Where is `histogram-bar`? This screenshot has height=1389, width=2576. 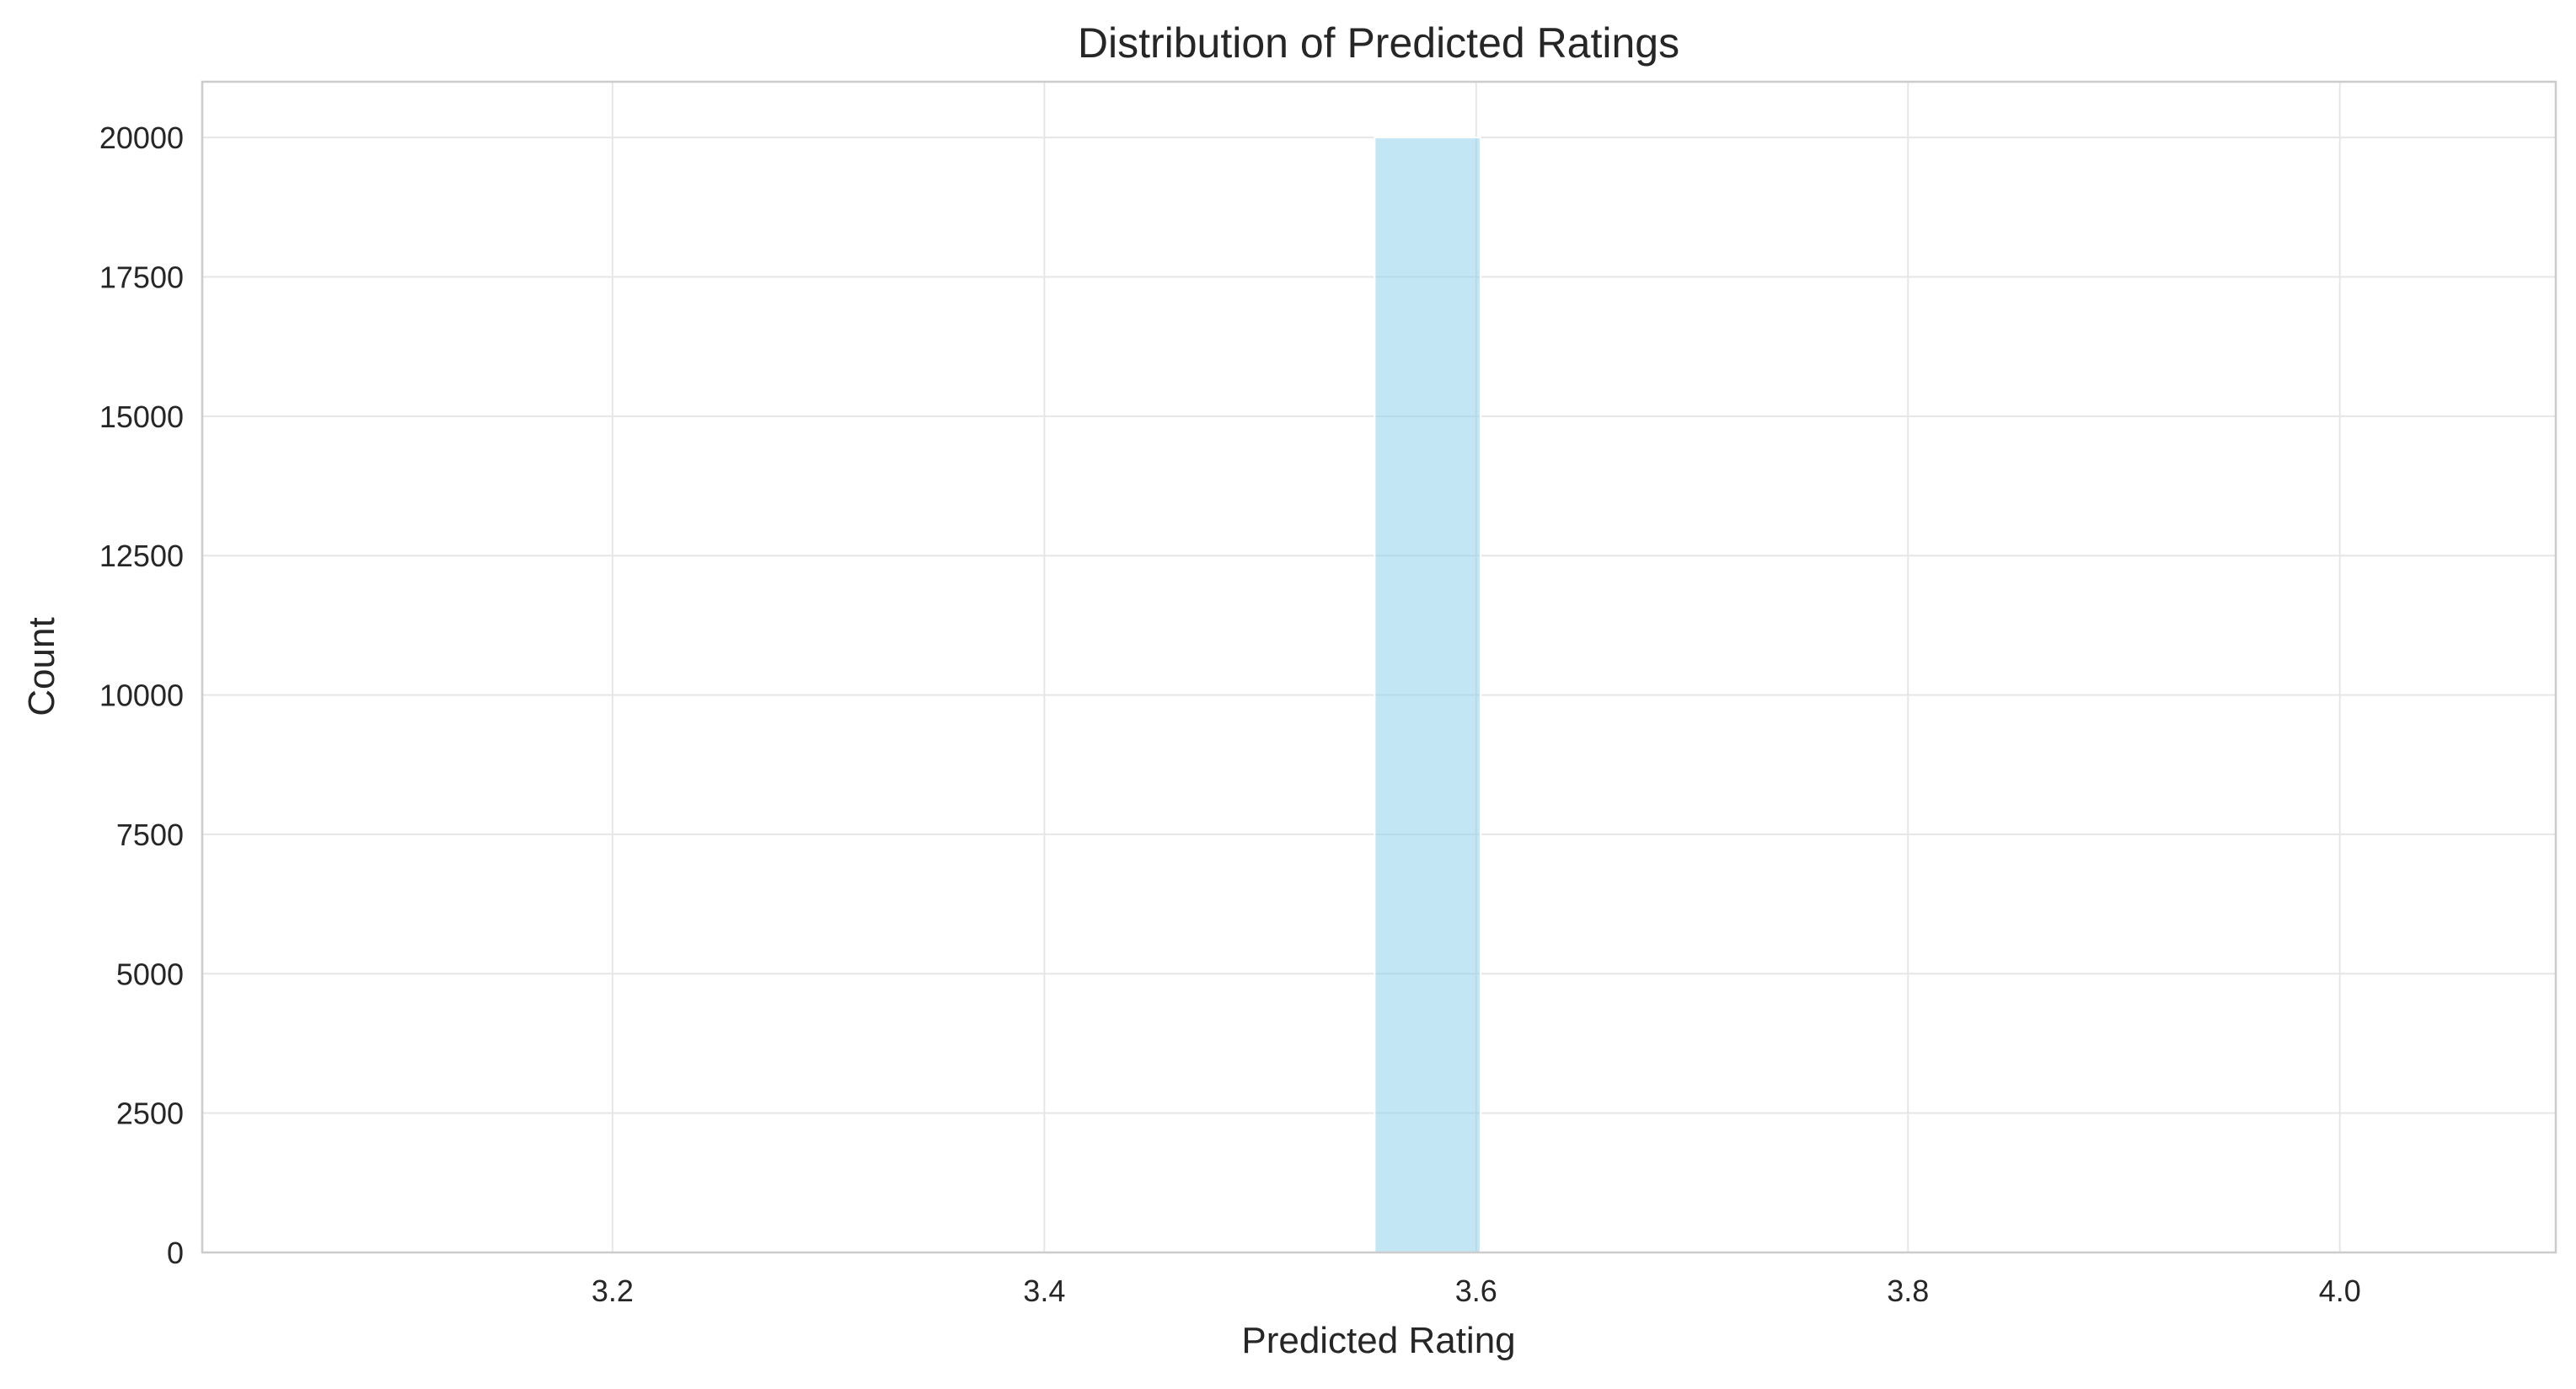 histogram-bar is located at coordinates (1428, 695).